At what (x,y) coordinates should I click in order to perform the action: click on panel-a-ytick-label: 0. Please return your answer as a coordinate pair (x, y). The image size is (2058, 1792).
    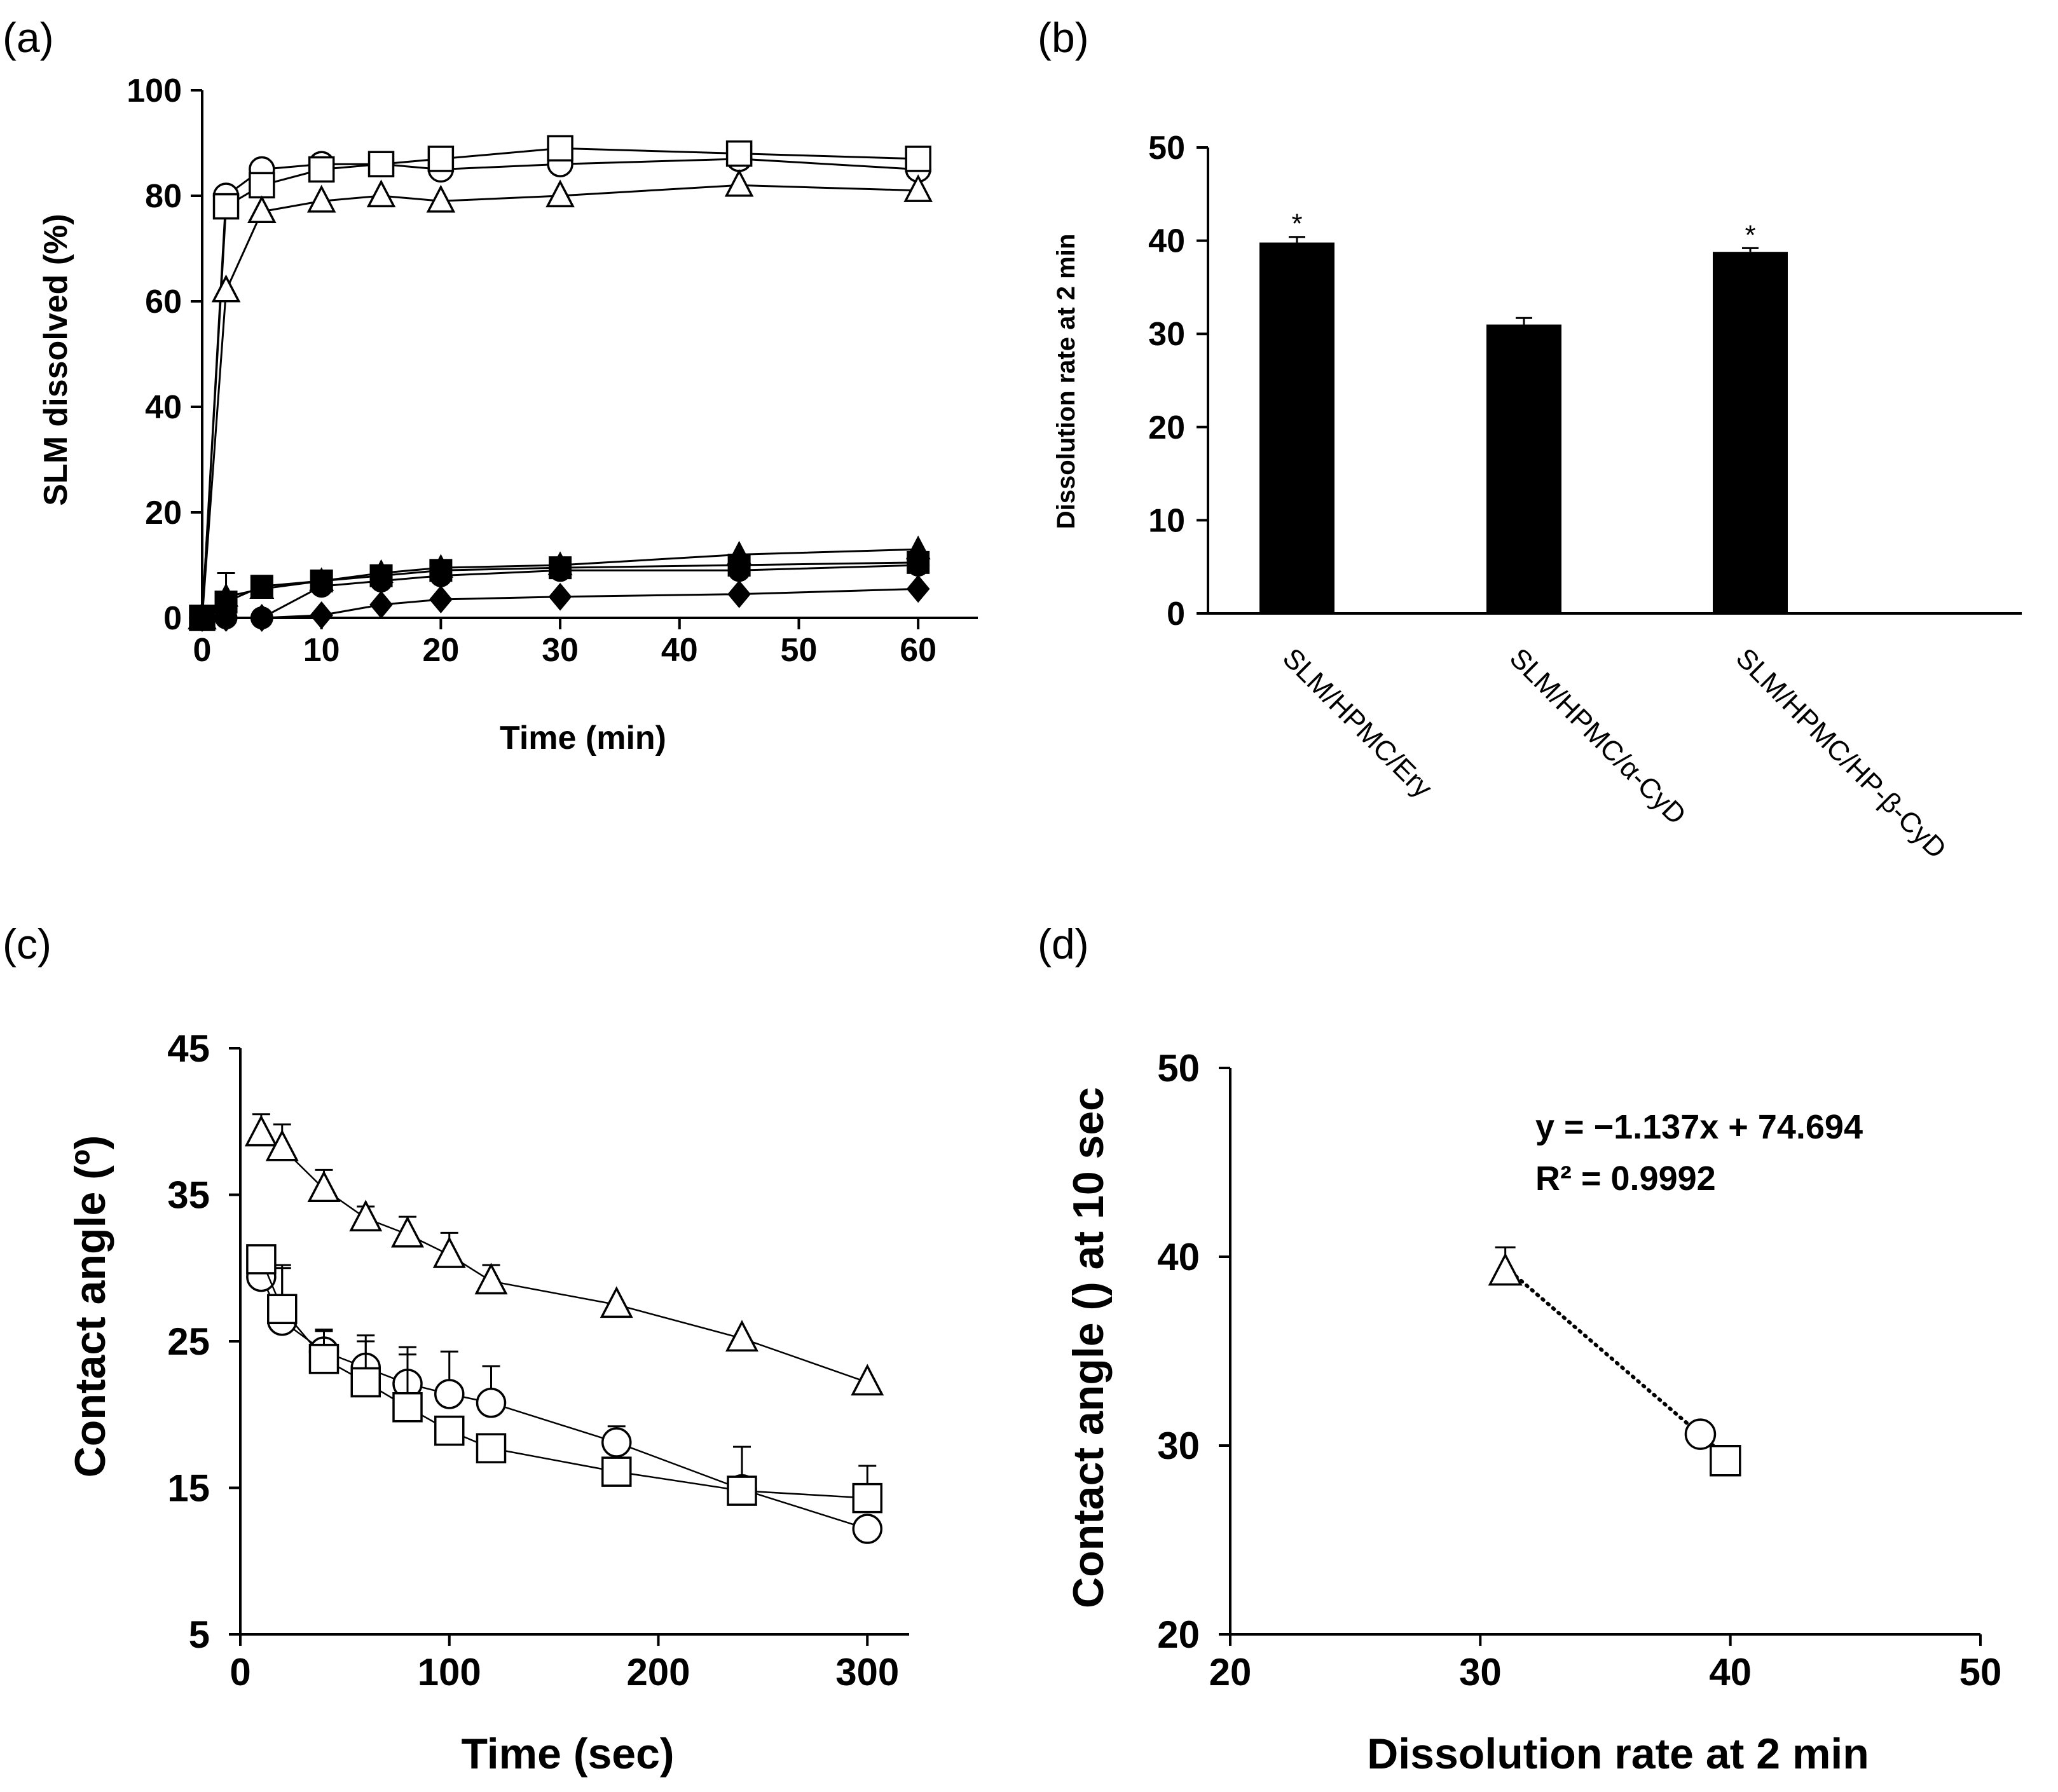
    Looking at the image, I should click on (172, 618).